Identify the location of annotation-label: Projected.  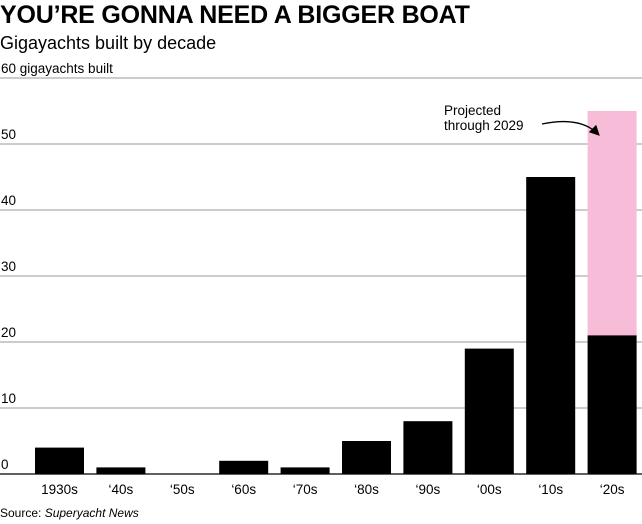
(472, 110).